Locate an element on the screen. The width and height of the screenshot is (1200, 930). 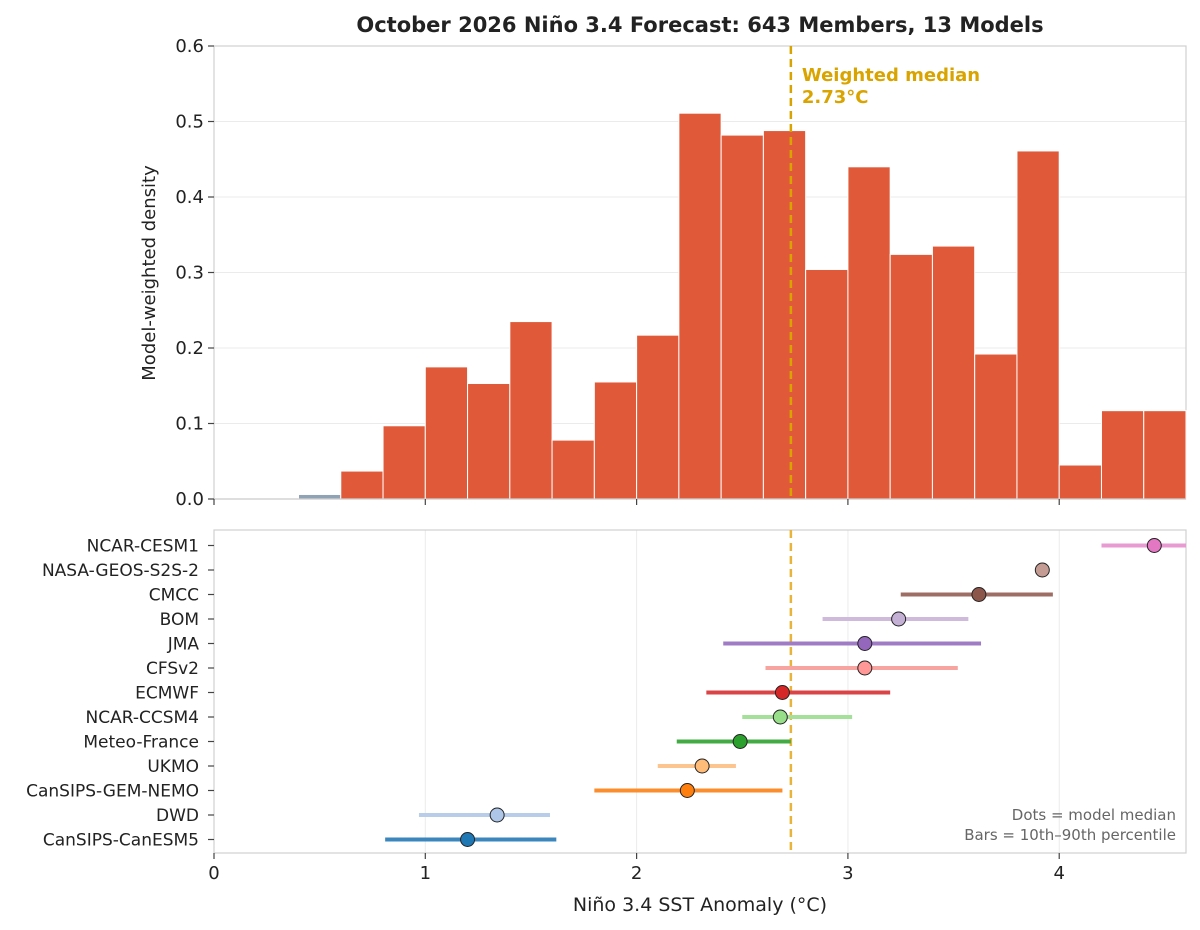
histogram-y-ticks: 0.0 0.1 0.2 0.3 0.4 0.5 0.6 is located at coordinates (194, 273).